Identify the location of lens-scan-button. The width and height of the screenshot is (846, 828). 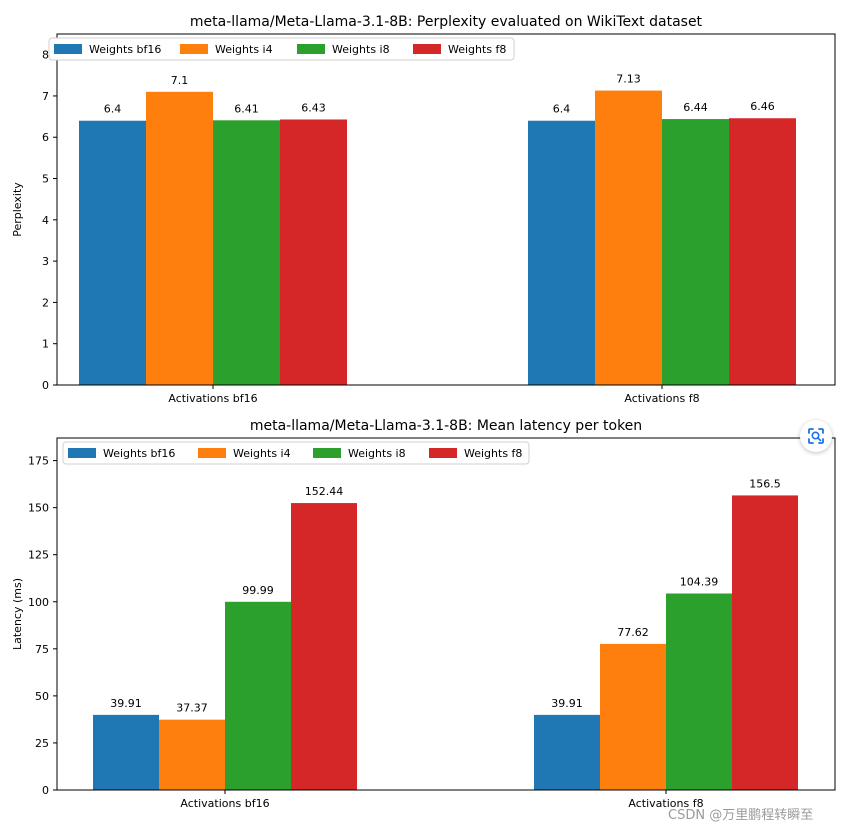
(816, 436).